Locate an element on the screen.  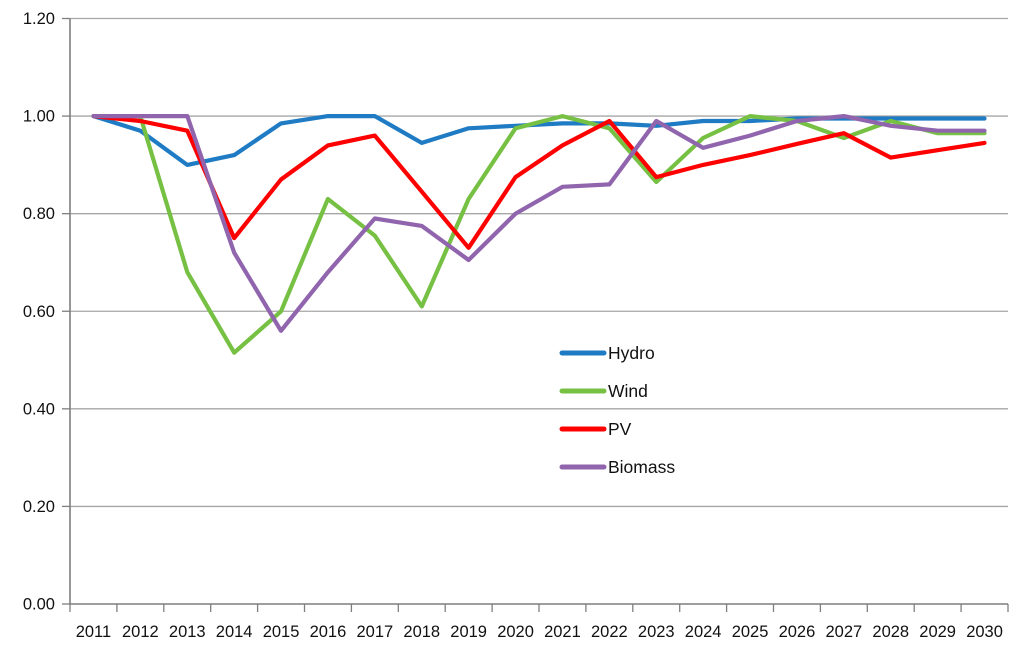
y-tick-label: 0.20 is located at coordinates (39, 507).